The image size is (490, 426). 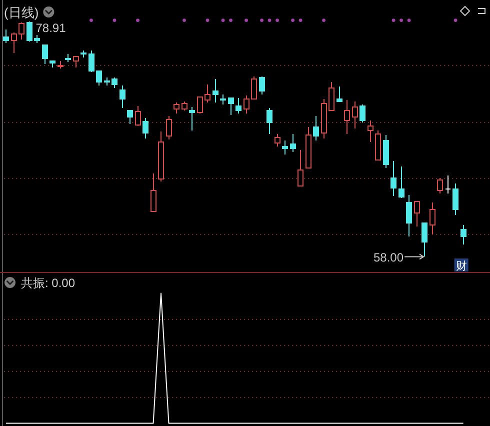 I want to click on title: 共振: 0.00, so click(x=48, y=283).